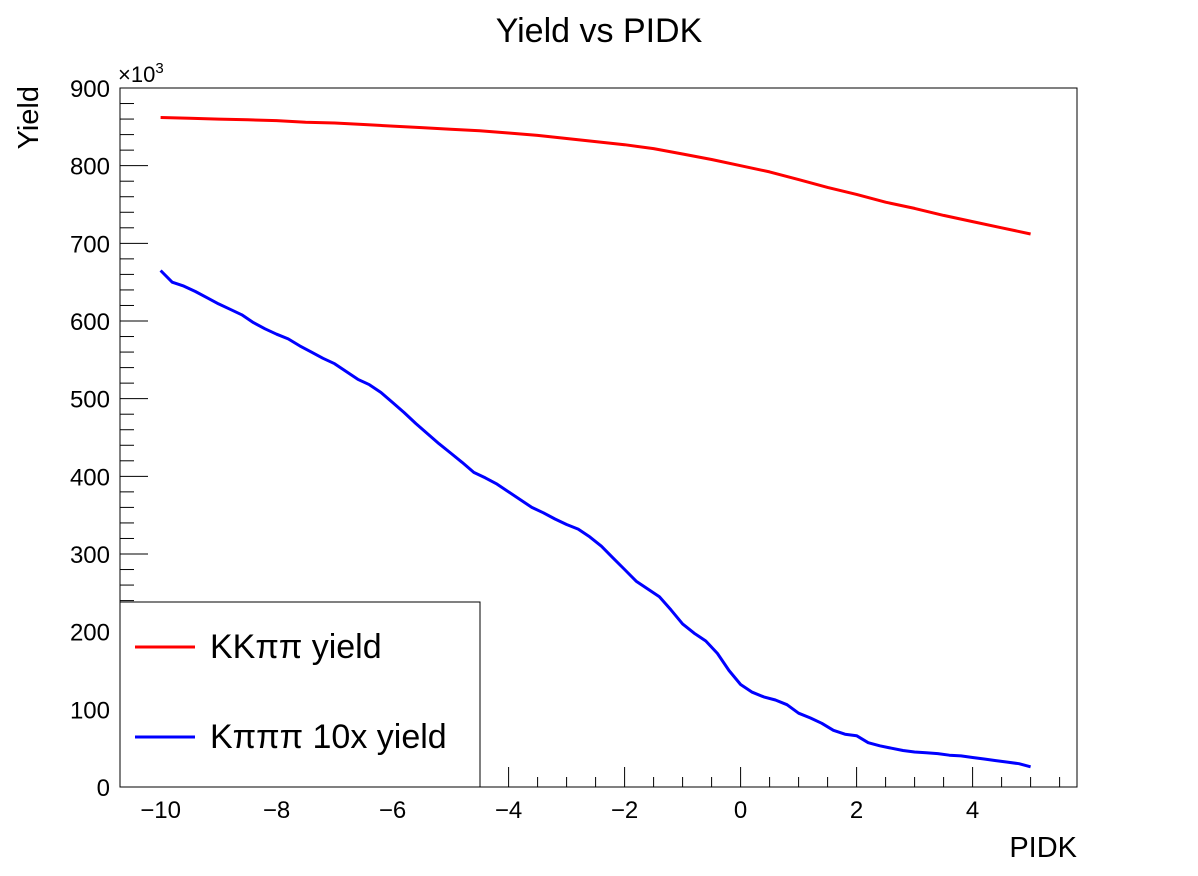  Describe the element at coordinates (624, 810) in the screenshot. I see `x-tick-label: −2` at that location.